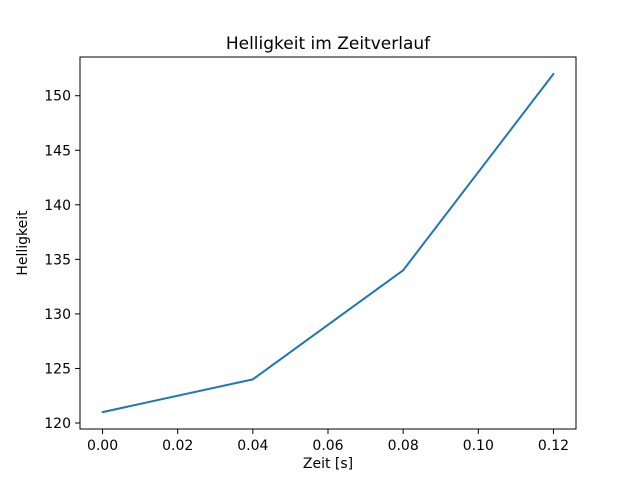 The width and height of the screenshot is (640, 480). Describe the element at coordinates (57, 369) in the screenshot. I see `y-tick-label: 125` at that location.